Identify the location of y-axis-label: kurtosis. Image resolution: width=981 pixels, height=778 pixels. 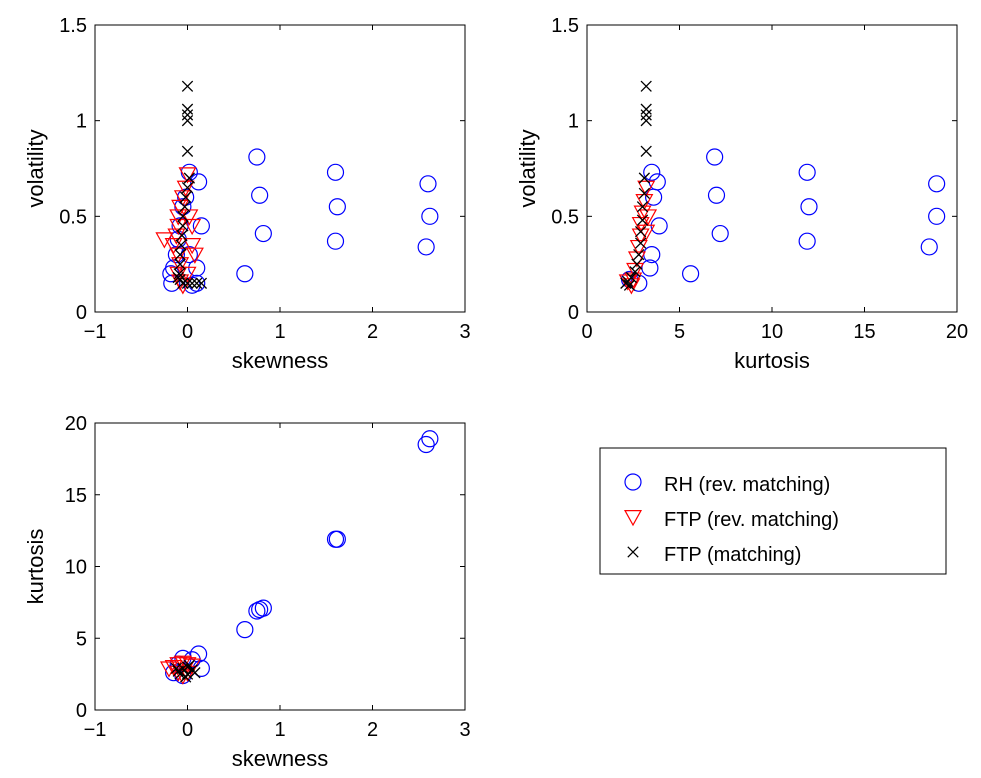
(35, 567).